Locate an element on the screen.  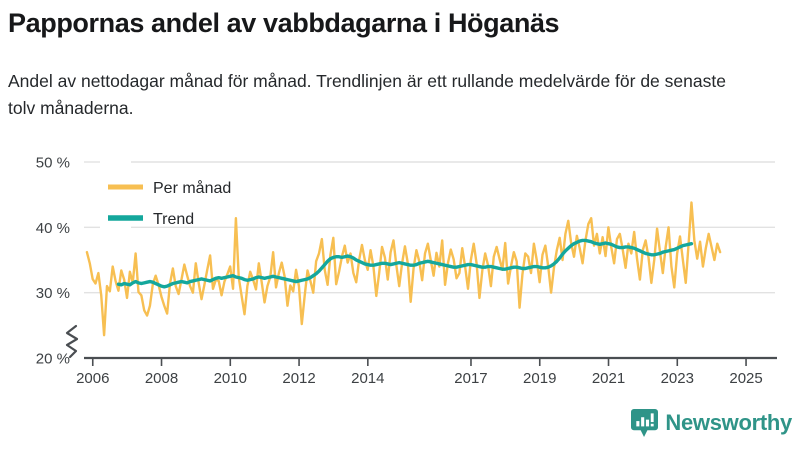
legend-label: Per månad is located at coordinates (192, 188).